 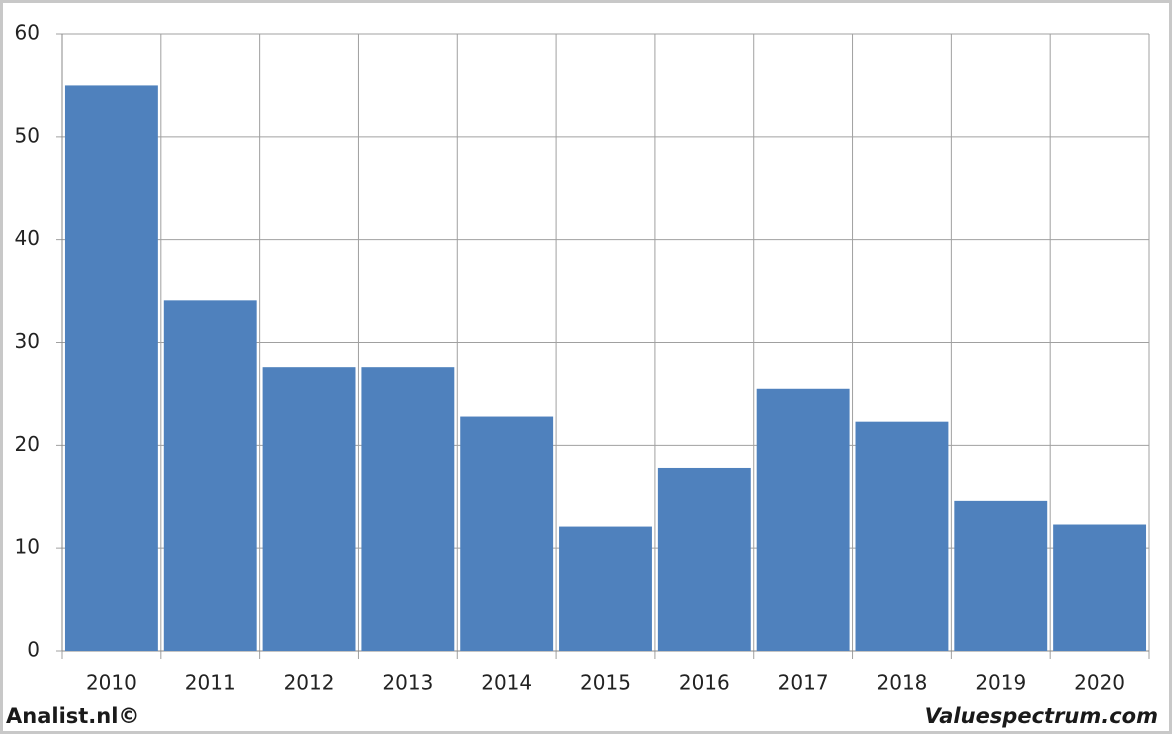 I want to click on y-tick-label: 10, so click(x=27, y=547).